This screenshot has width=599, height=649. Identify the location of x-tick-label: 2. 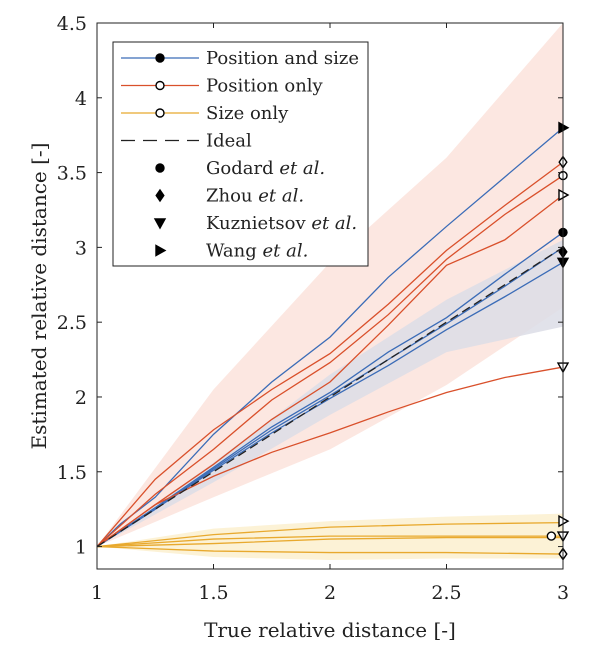
(330, 593).